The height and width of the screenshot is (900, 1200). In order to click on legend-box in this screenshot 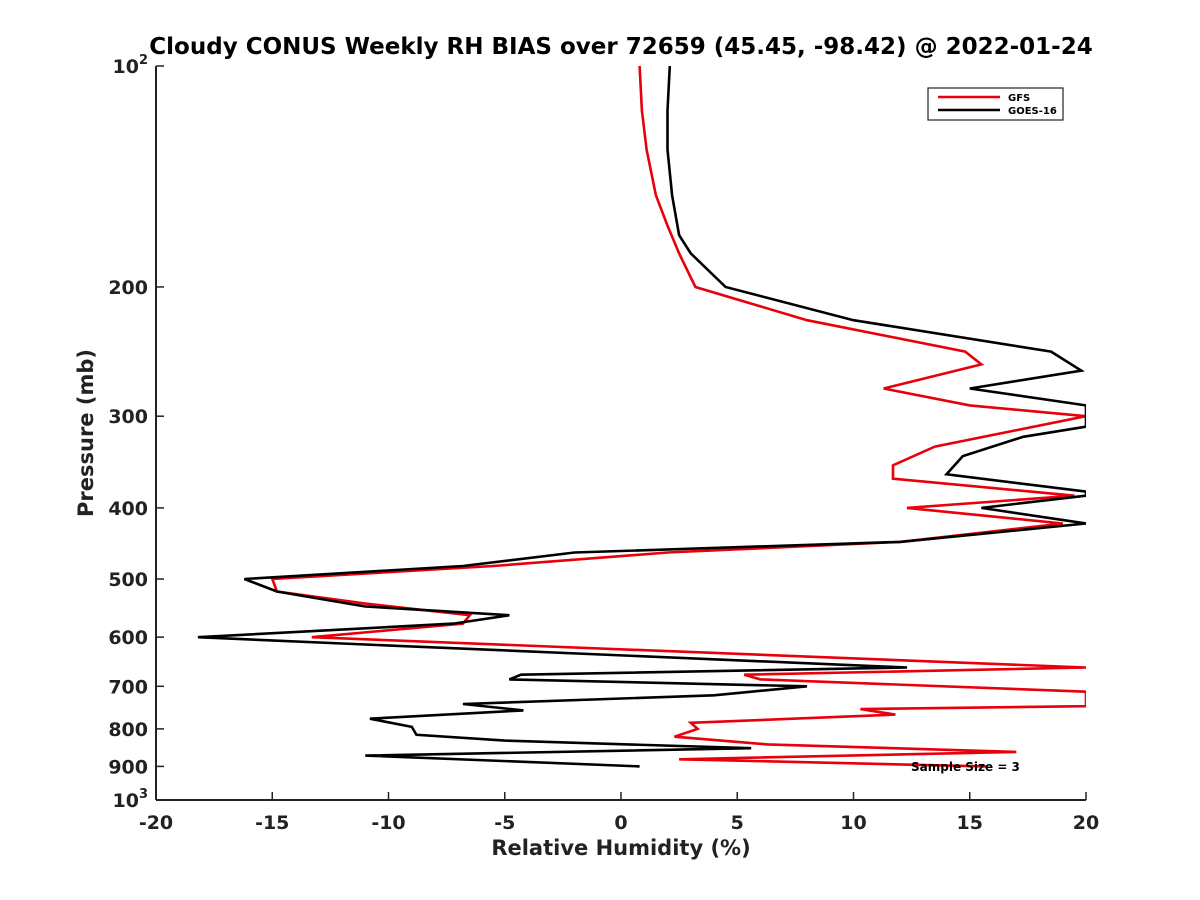, I will do `click(995, 104)`.